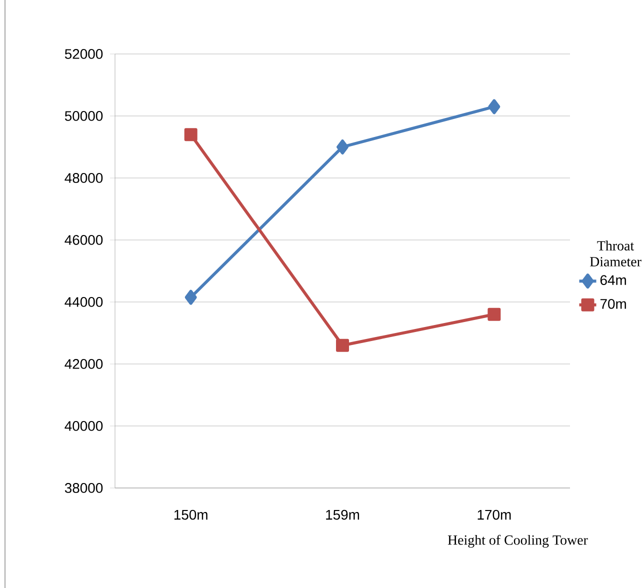 Image resolution: width=642 pixels, height=588 pixels. What do you see at coordinates (83, 240) in the screenshot?
I see `y-tick-label: 46000` at bounding box center [83, 240].